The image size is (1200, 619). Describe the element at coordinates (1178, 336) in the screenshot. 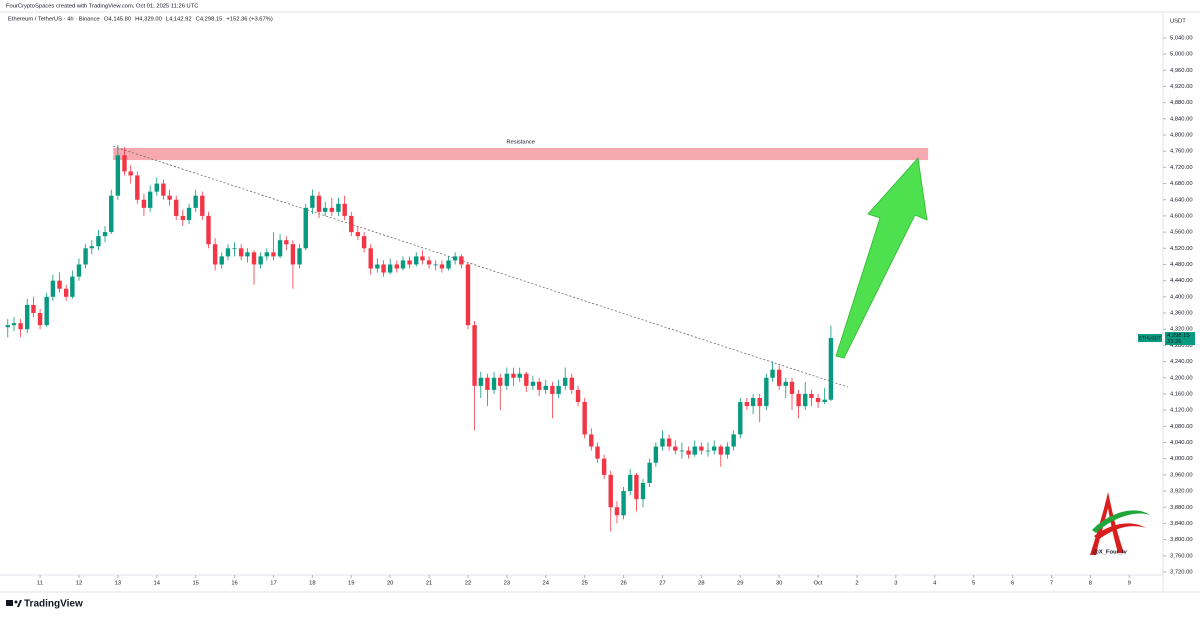

I see `price-tag-label: 4,298.15` at that location.